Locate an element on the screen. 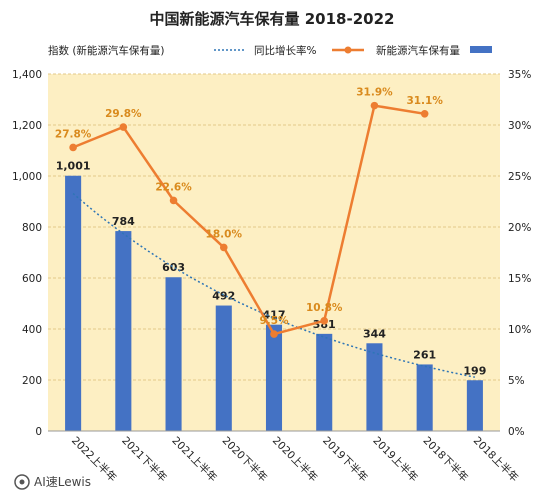 This screenshot has width=545, height=500. x-tick-label: 2018下半年 is located at coordinates (446, 459).